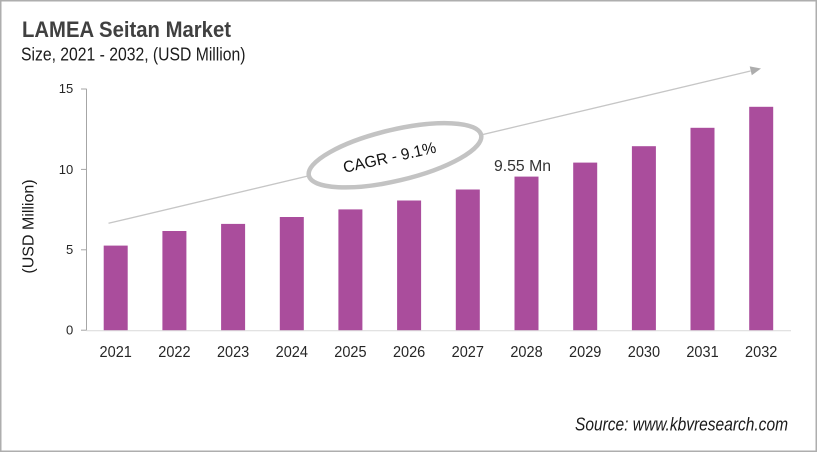 This screenshot has width=817, height=452. Describe the element at coordinates (66, 88) in the screenshot. I see `svg-text: 15` at that location.